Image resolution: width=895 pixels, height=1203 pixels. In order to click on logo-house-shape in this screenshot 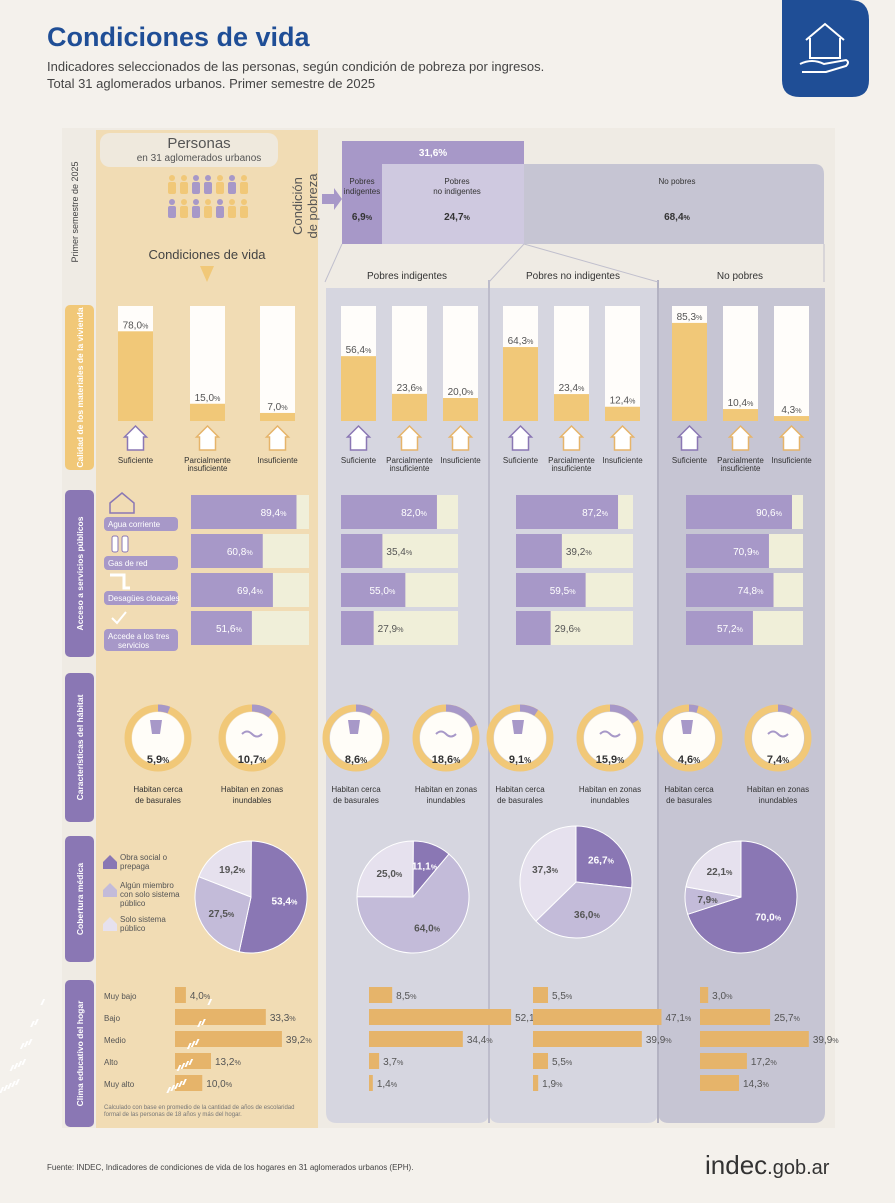, I will do `click(825, 40)`.